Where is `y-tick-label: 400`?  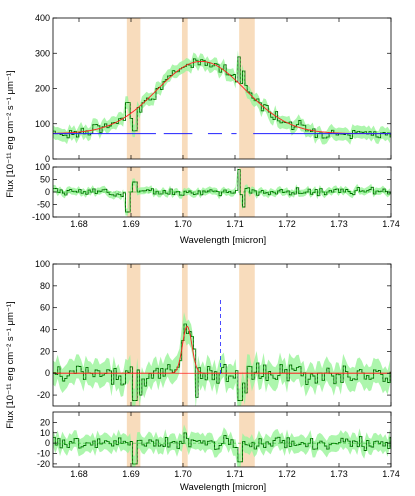 y-tick-label: 400 is located at coordinates (42, 18).